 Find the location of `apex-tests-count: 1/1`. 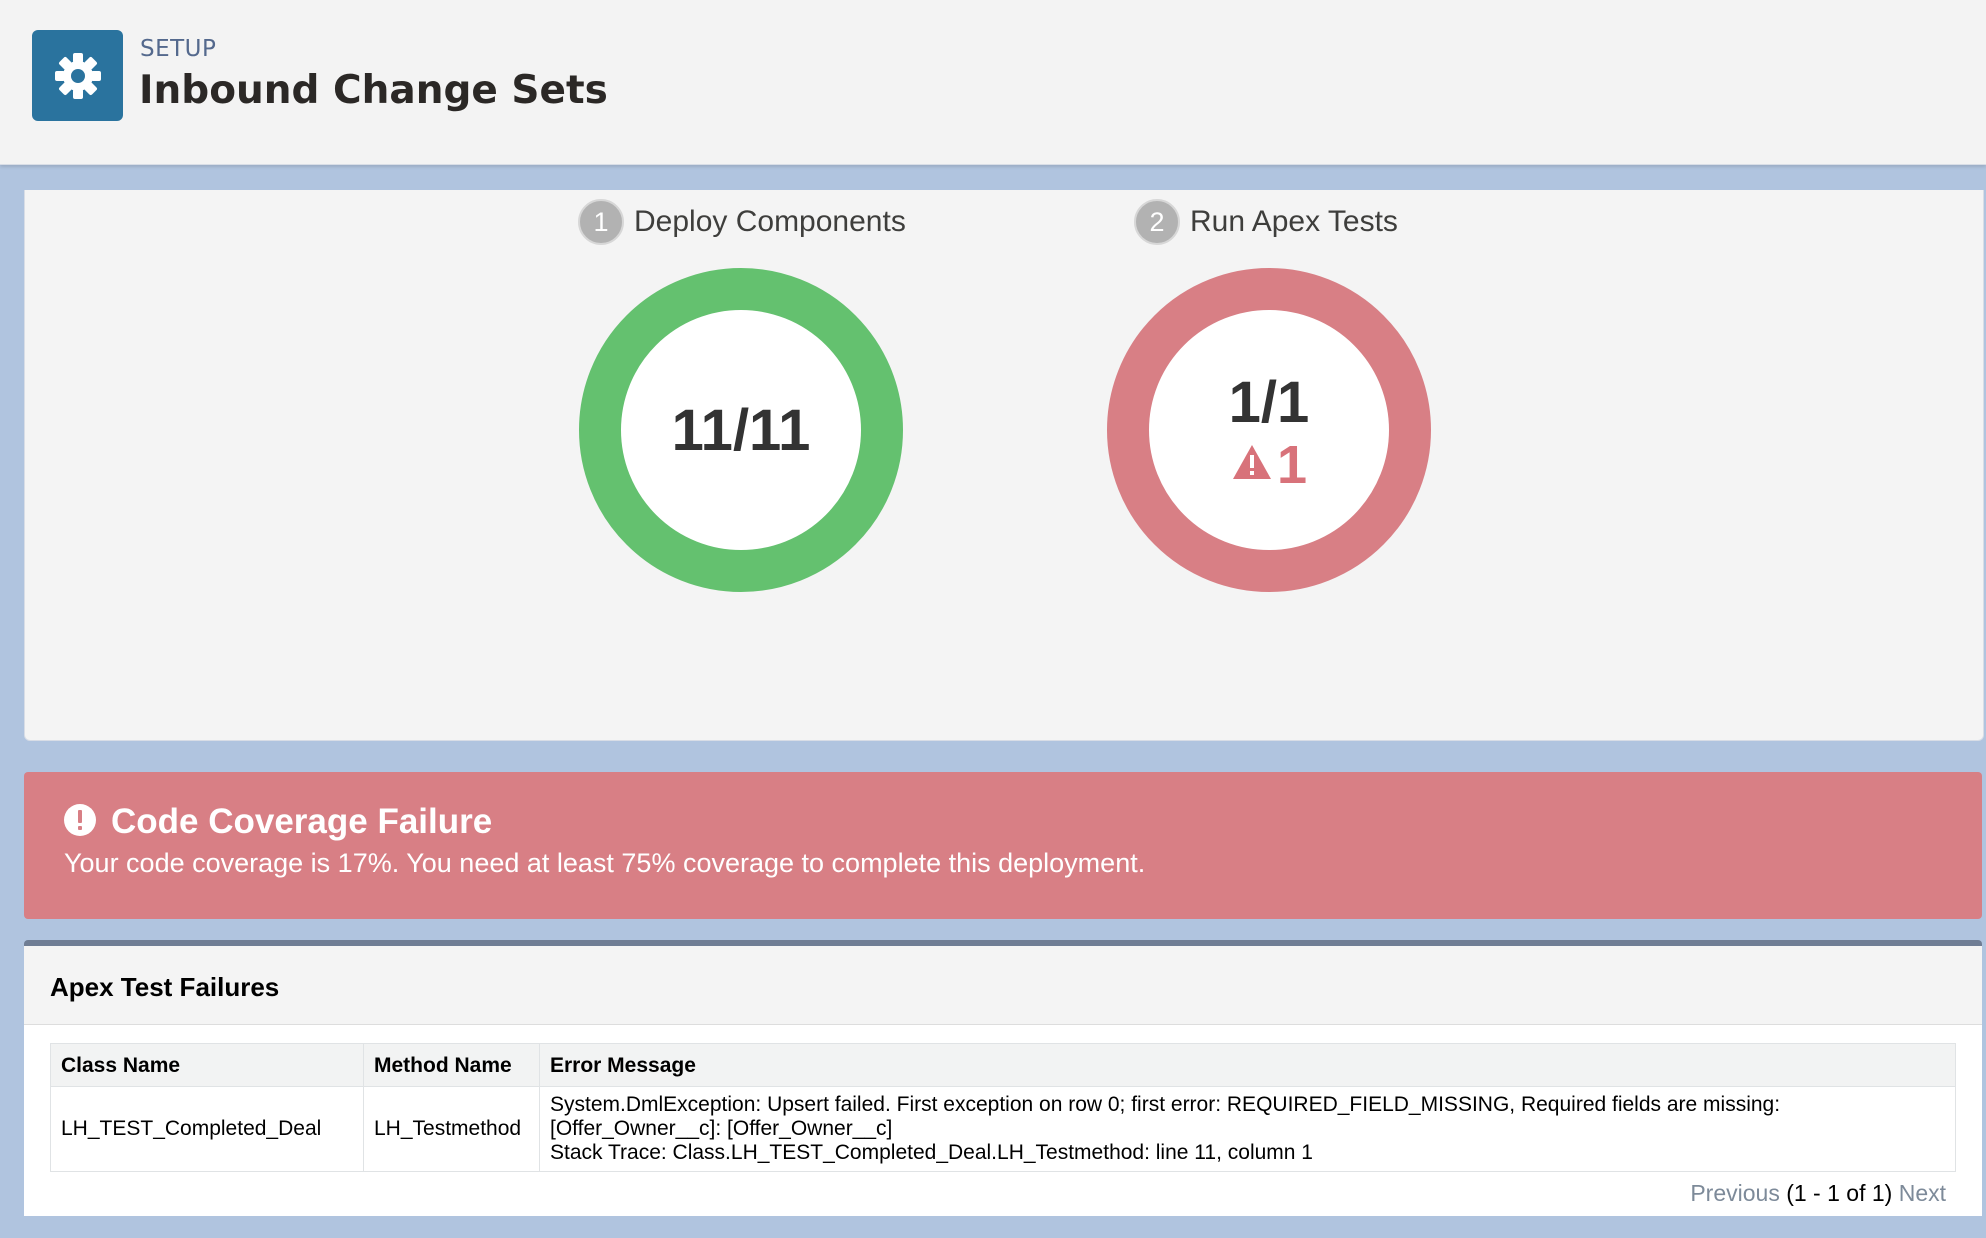

apex-tests-count: 1/1 is located at coordinates (1269, 402).